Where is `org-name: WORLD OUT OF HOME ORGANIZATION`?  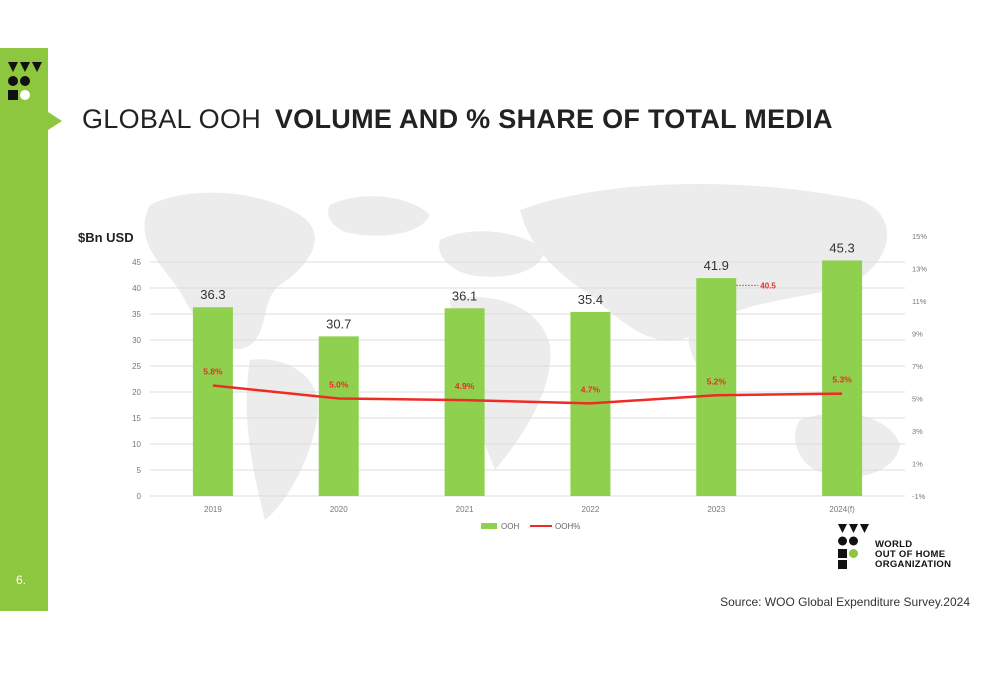
org-name: WORLD OUT OF HOME ORGANIZATION is located at coordinates (913, 555).